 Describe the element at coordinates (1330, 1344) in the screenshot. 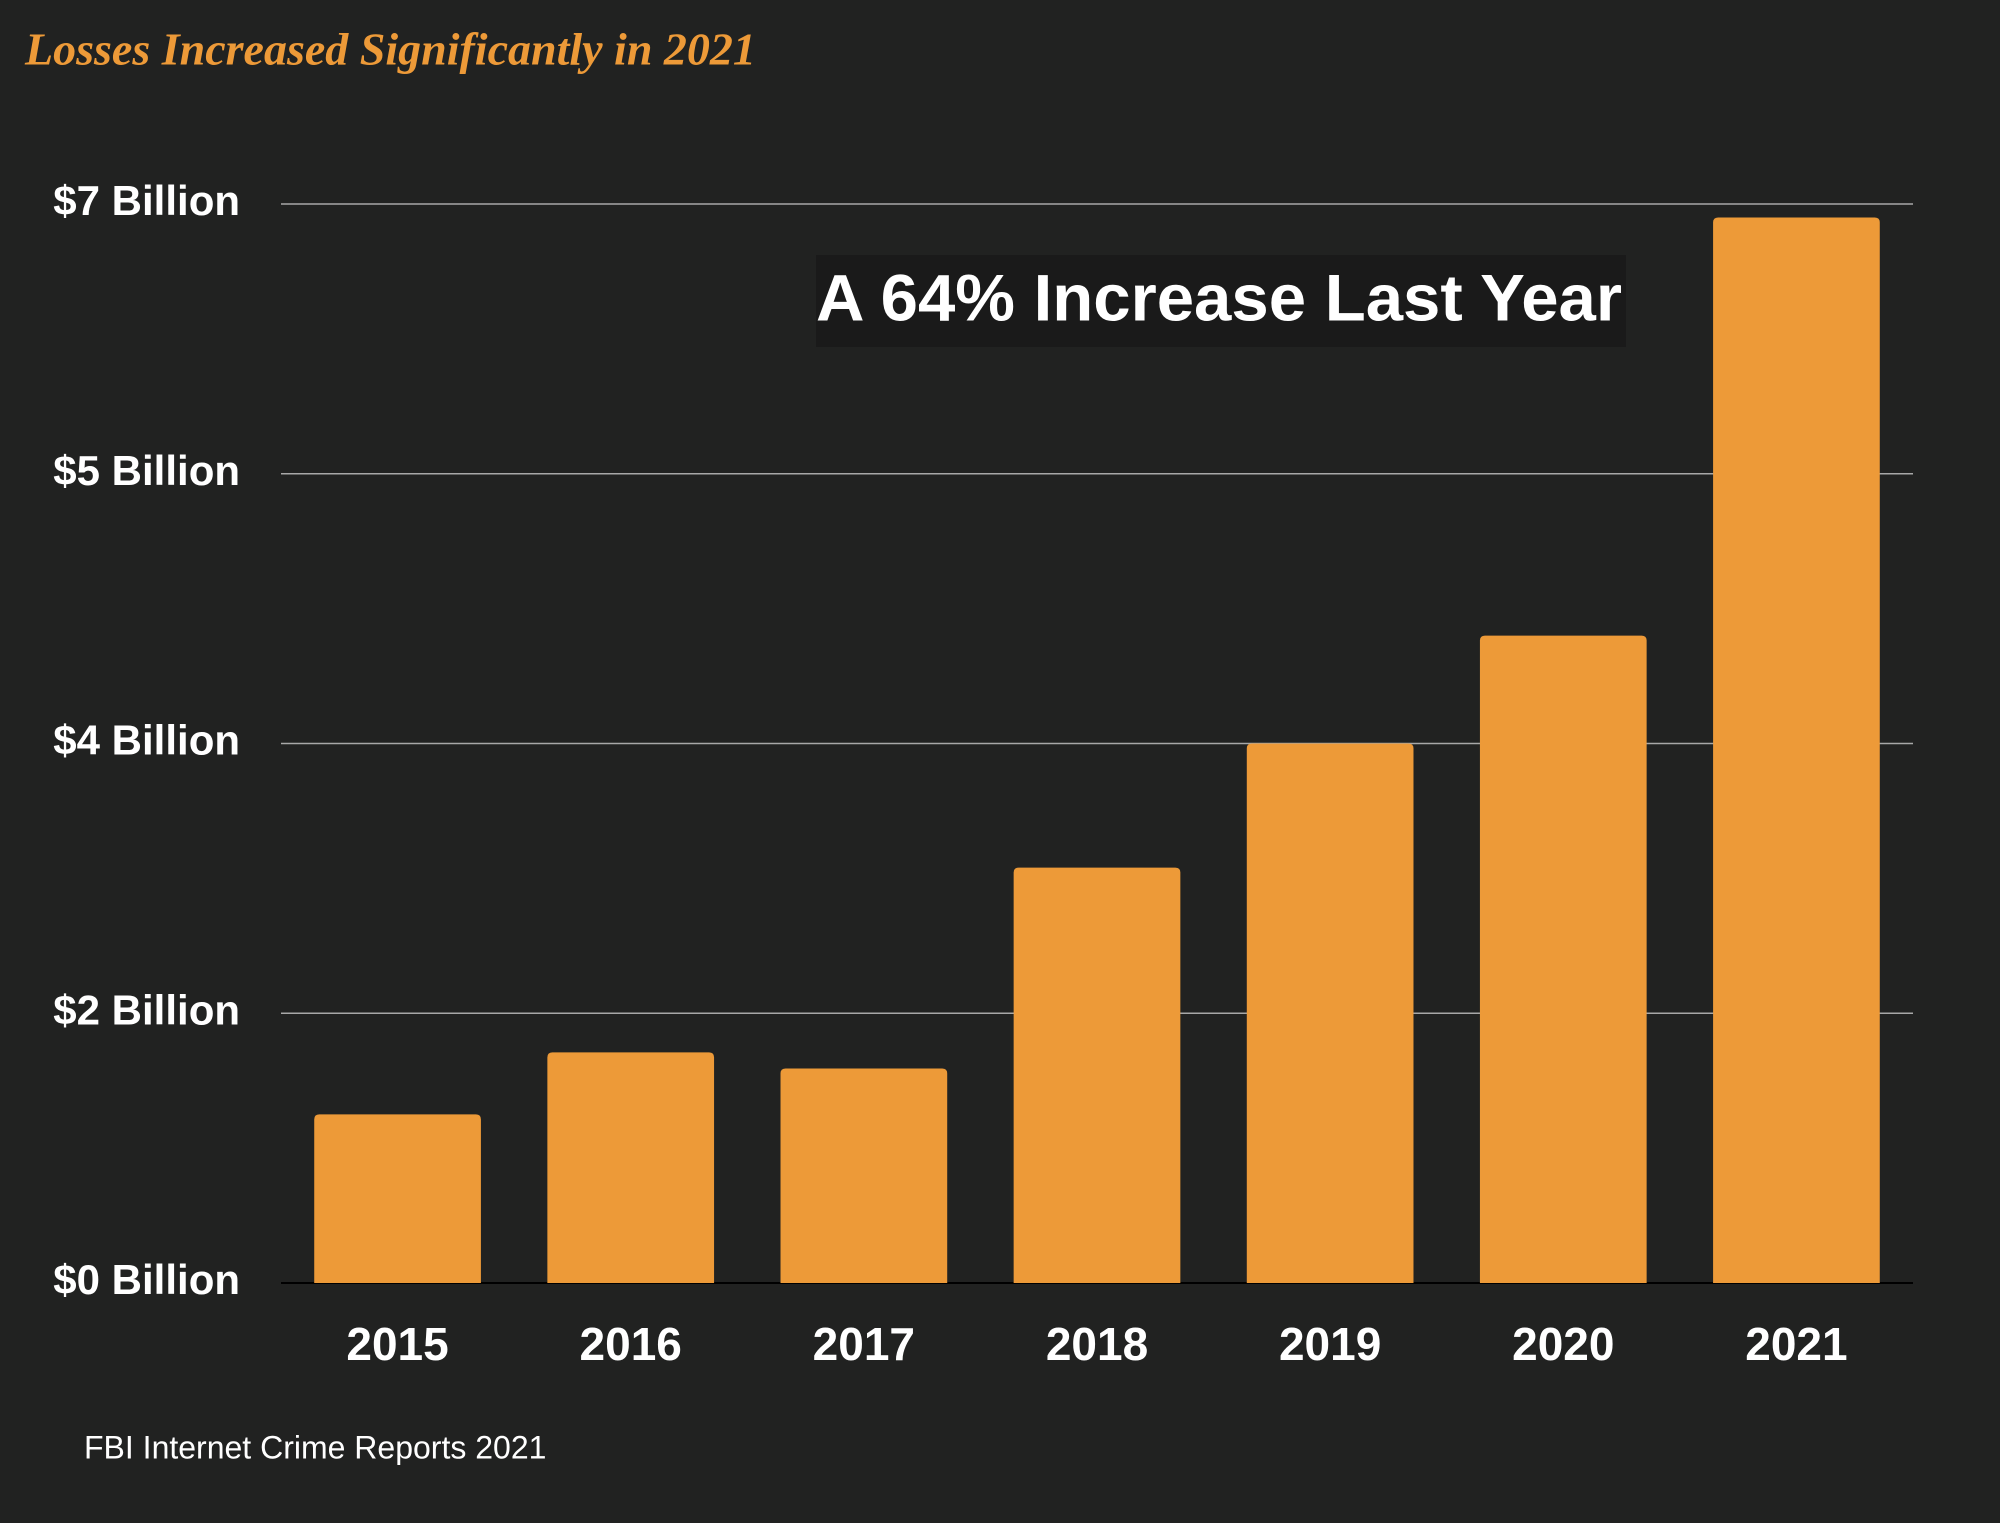

I see `x-tick-label: 2019` at that location.